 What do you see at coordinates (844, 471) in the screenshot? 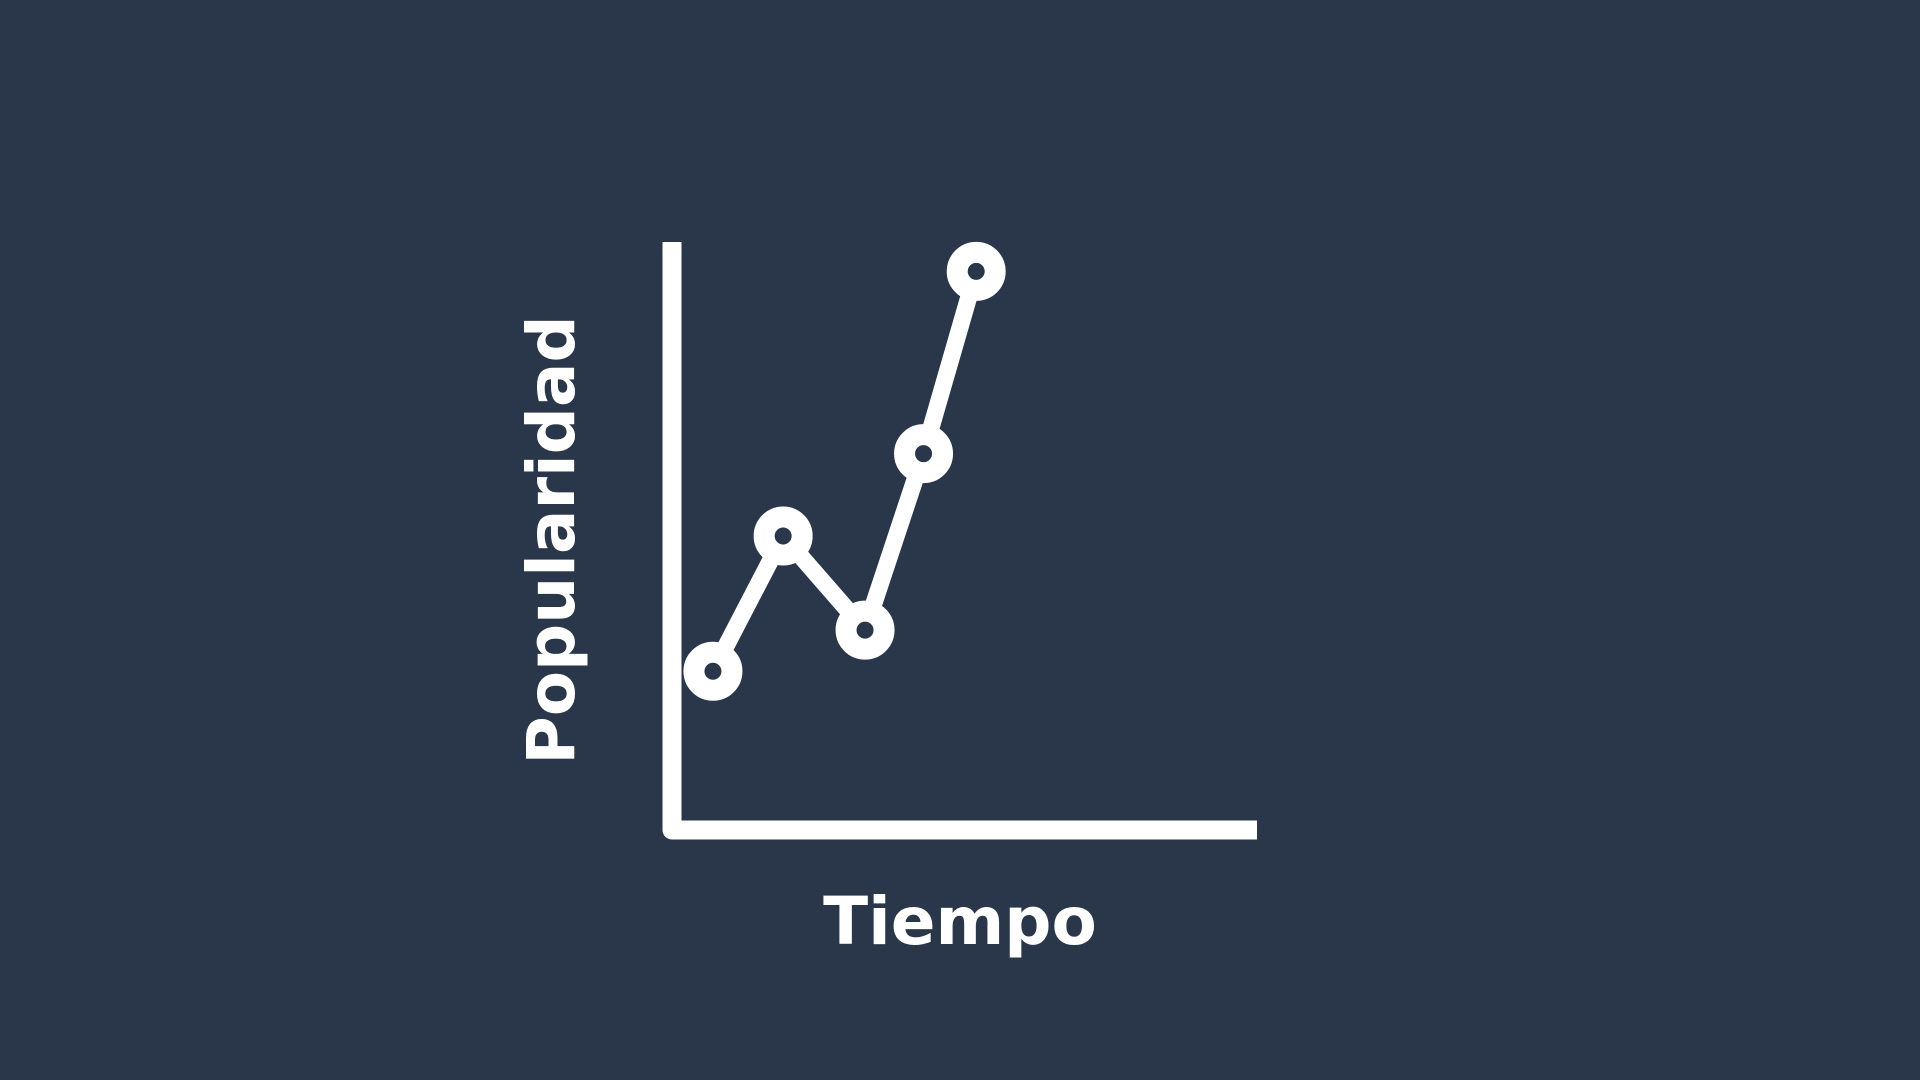
I see `series-points-group` at bounding box center [844, 471].